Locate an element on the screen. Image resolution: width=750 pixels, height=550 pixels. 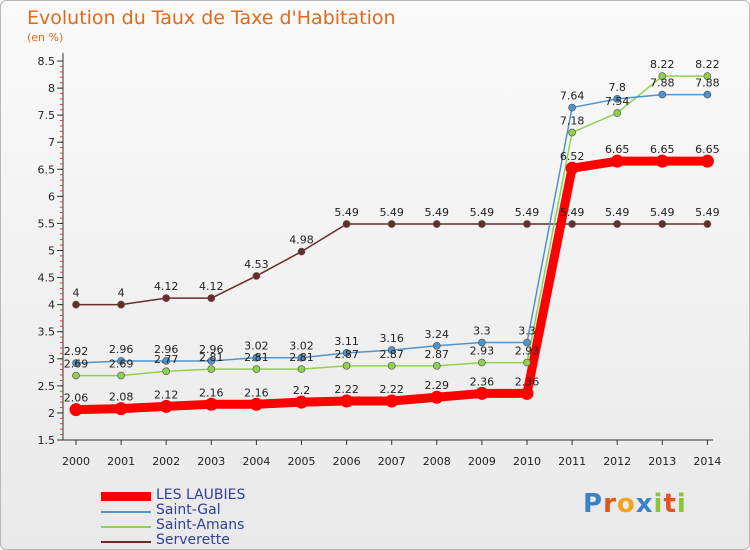
y-tick-label: 8 is located at coordinates (51, 88).